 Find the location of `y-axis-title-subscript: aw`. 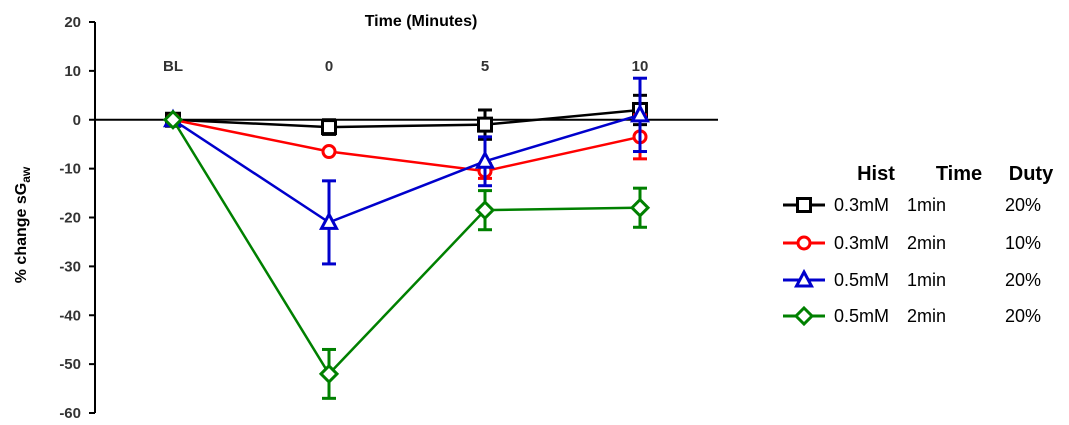

y-axis-title-subscript: aw is located at coordinates (26, 174).